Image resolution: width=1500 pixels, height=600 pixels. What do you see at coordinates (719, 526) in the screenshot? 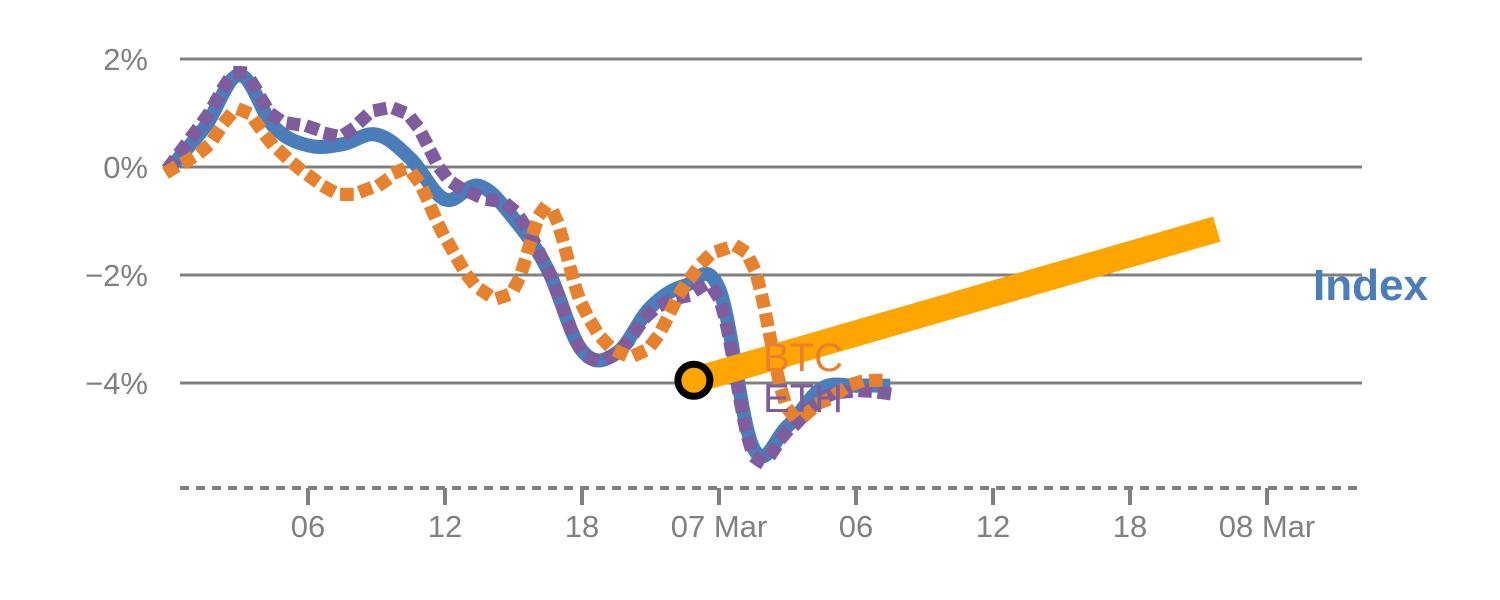
I see `x-axis-tick-label: 07 Mar` at bounding box center [719, 526].